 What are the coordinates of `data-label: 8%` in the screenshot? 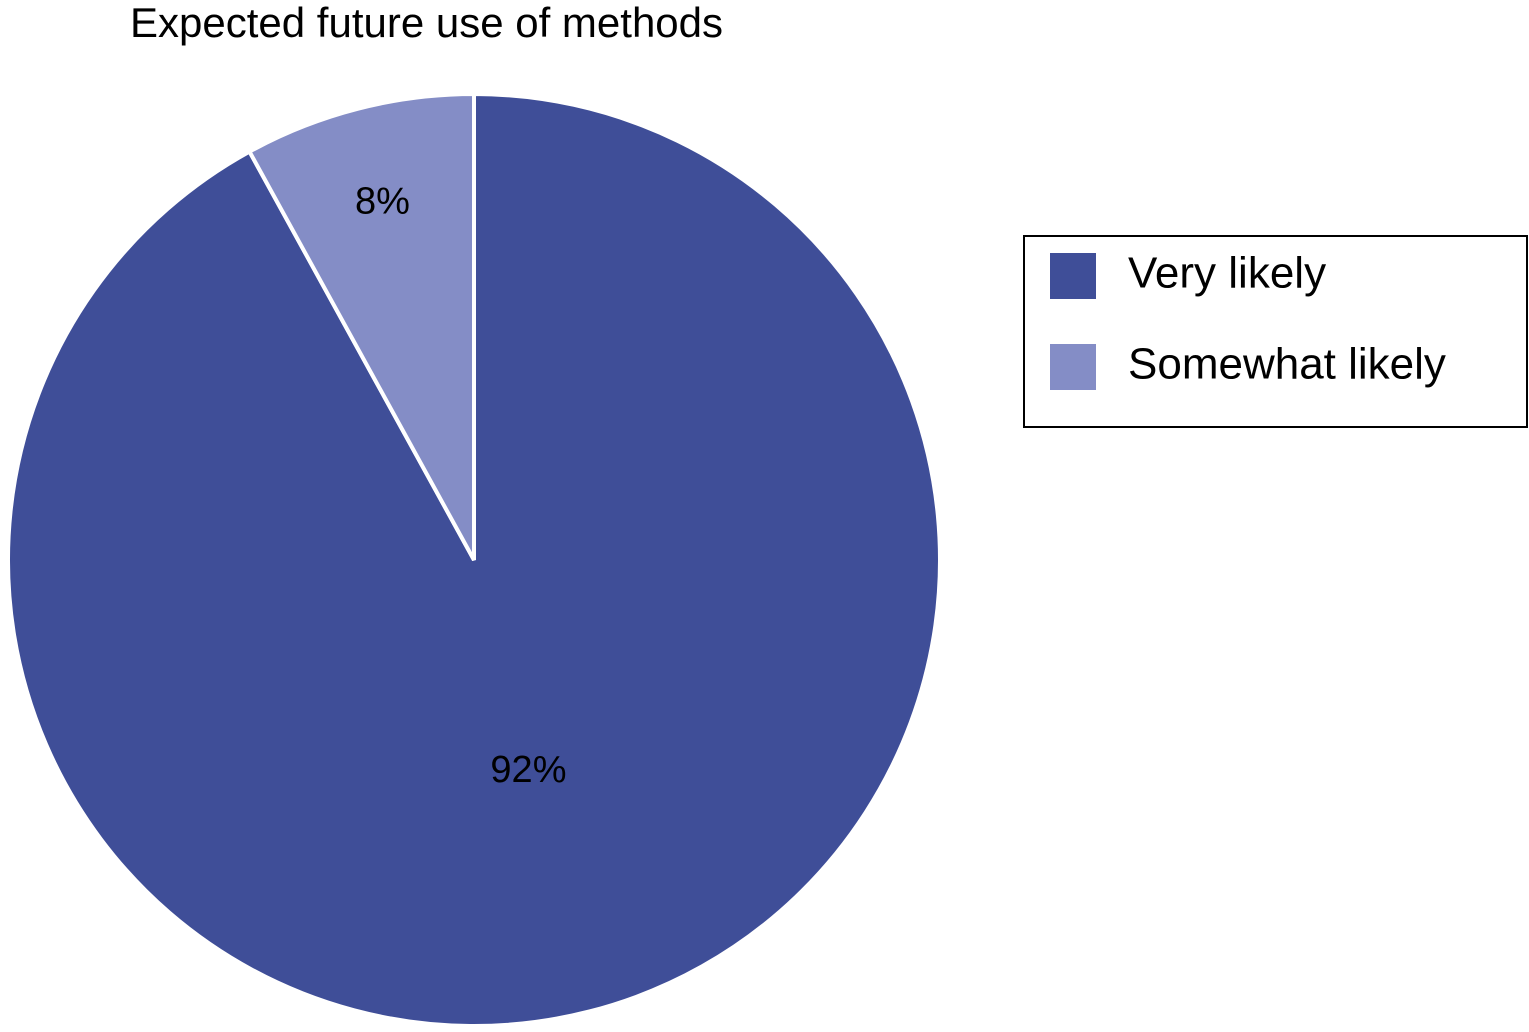 It's located at (382, 201).